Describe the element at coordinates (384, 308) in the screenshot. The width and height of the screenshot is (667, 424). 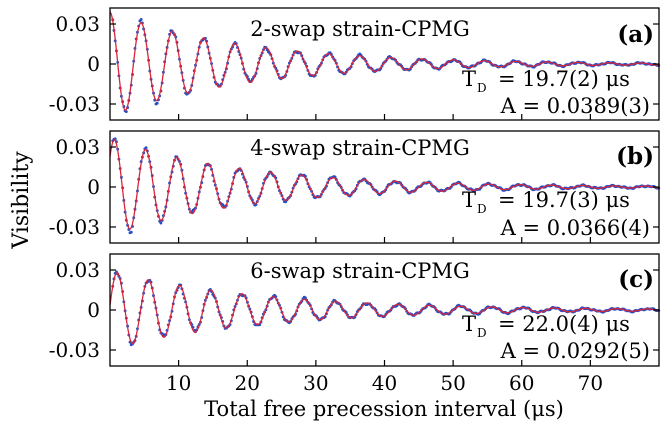
I see `fit-line` at that location.